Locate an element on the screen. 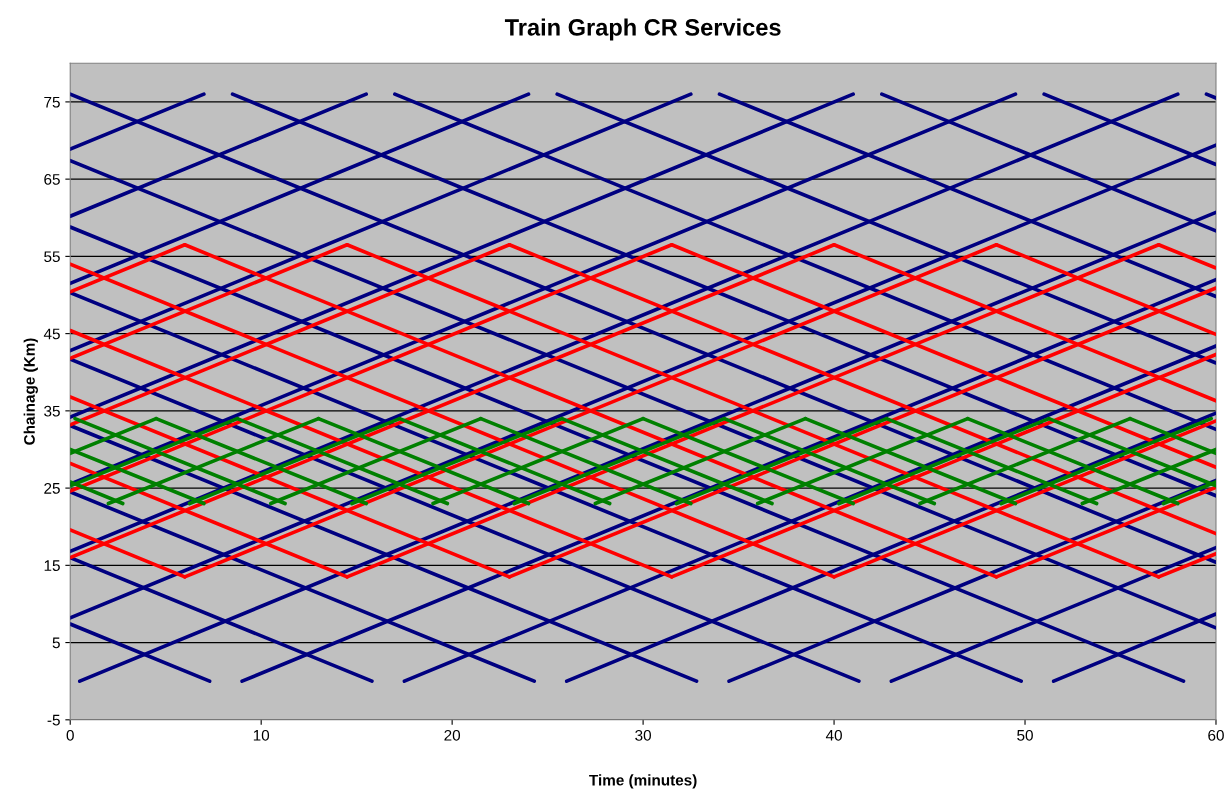 This screenshot has height=791, width=1232. y-tick-label: 25 is located at coordinates (52, 488).